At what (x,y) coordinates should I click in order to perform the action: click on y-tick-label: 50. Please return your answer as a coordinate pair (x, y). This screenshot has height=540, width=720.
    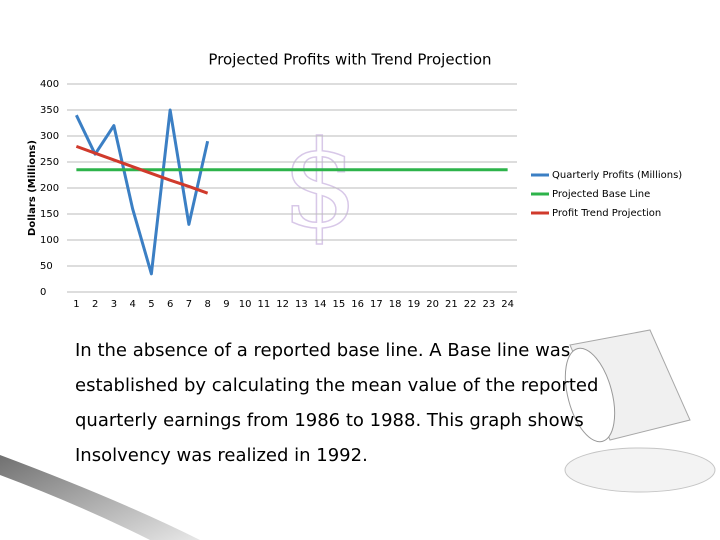
    Looking at the image, I should click on (46, 266).